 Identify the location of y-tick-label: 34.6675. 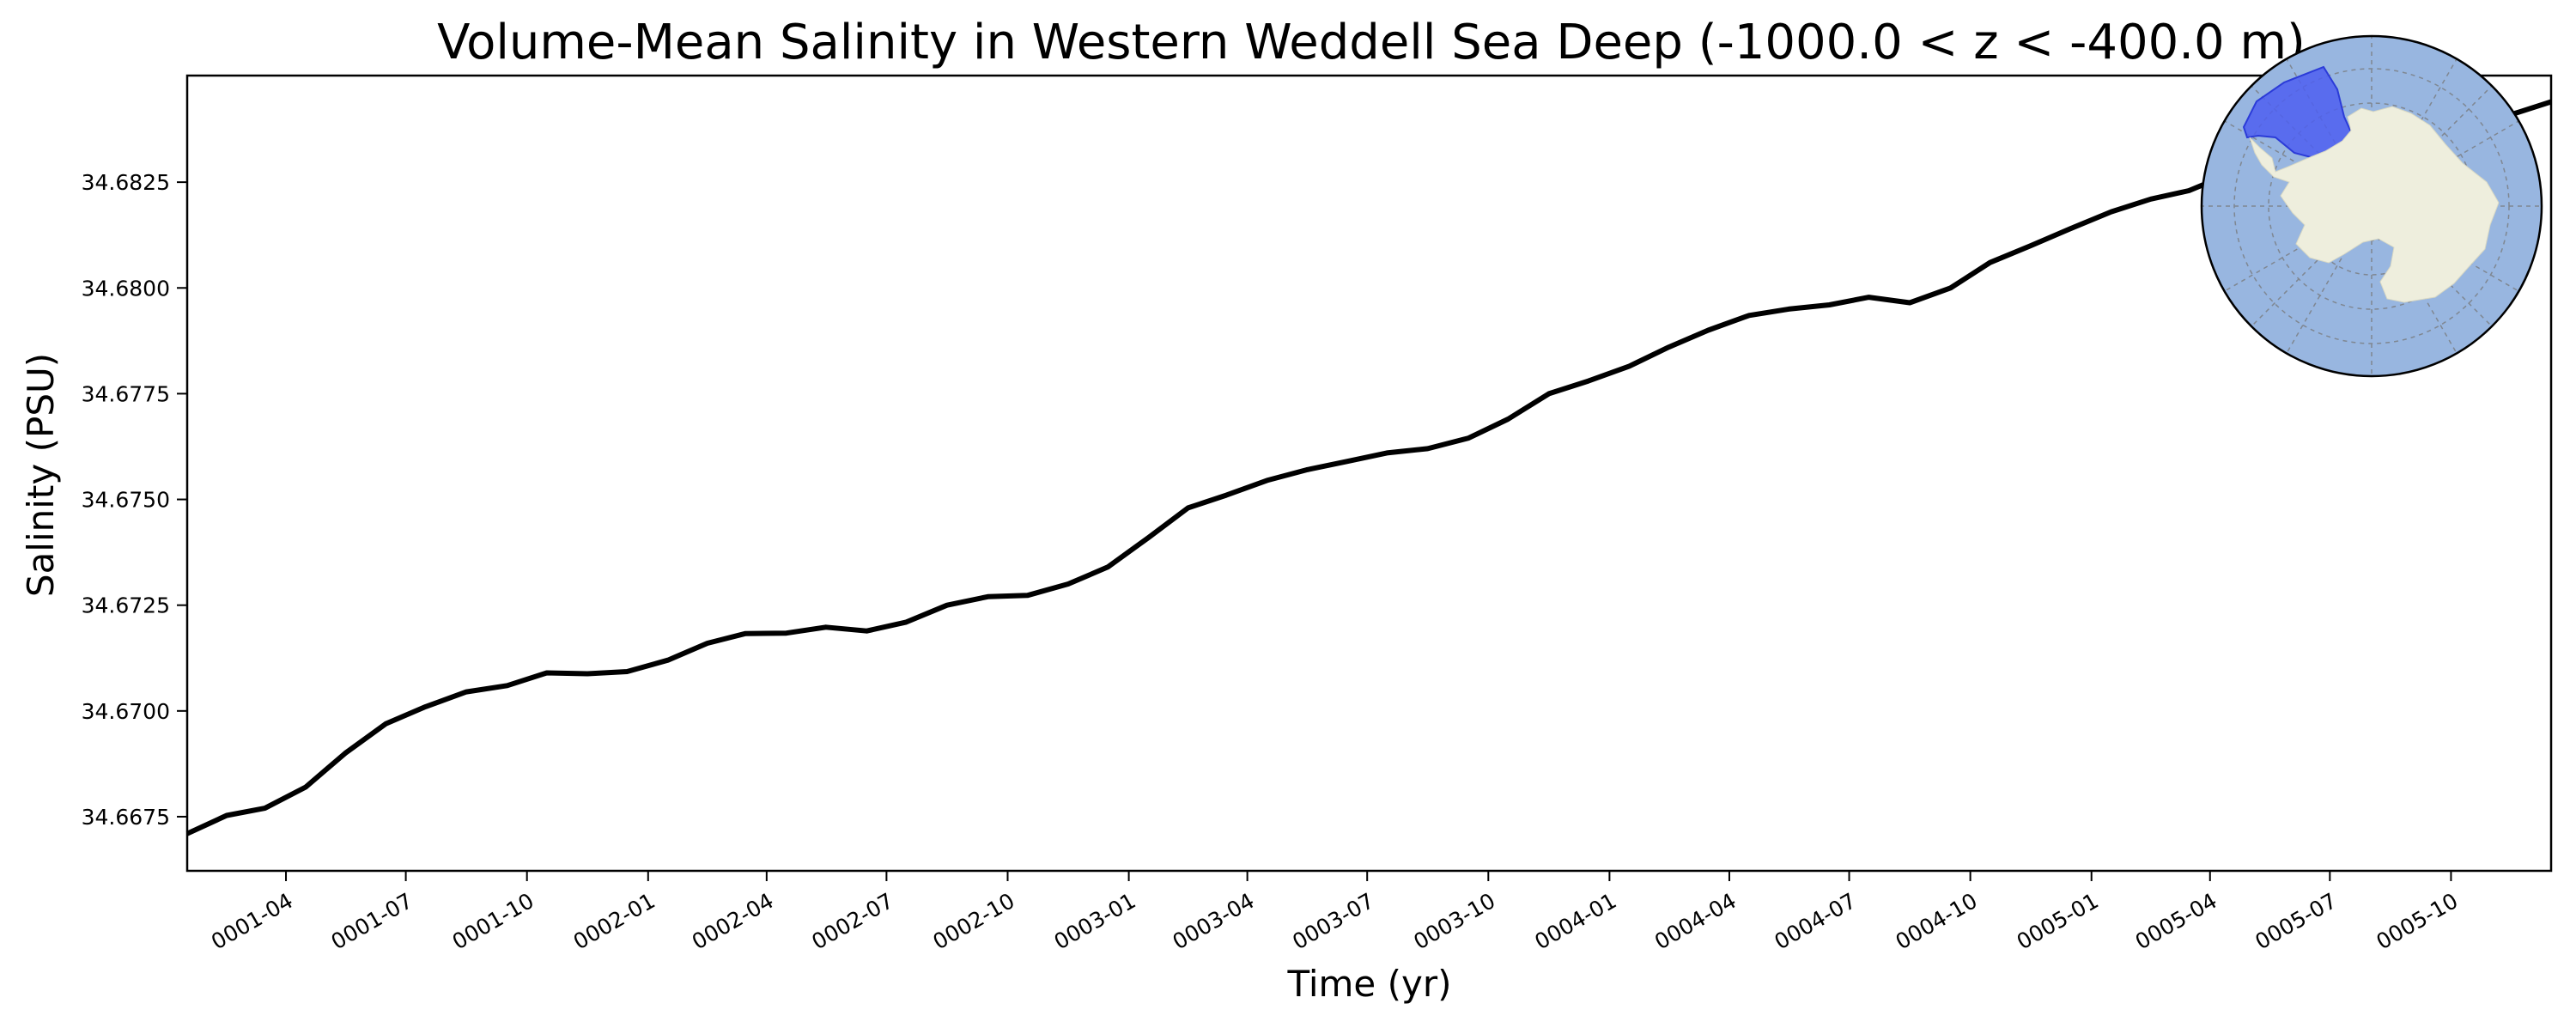
(126, 817).